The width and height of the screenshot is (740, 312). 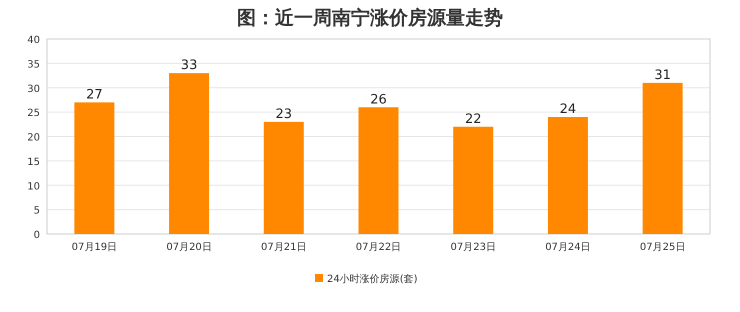 I want to click on legend-label: 24小时涨价房源(套), so click(x=372, y=279).